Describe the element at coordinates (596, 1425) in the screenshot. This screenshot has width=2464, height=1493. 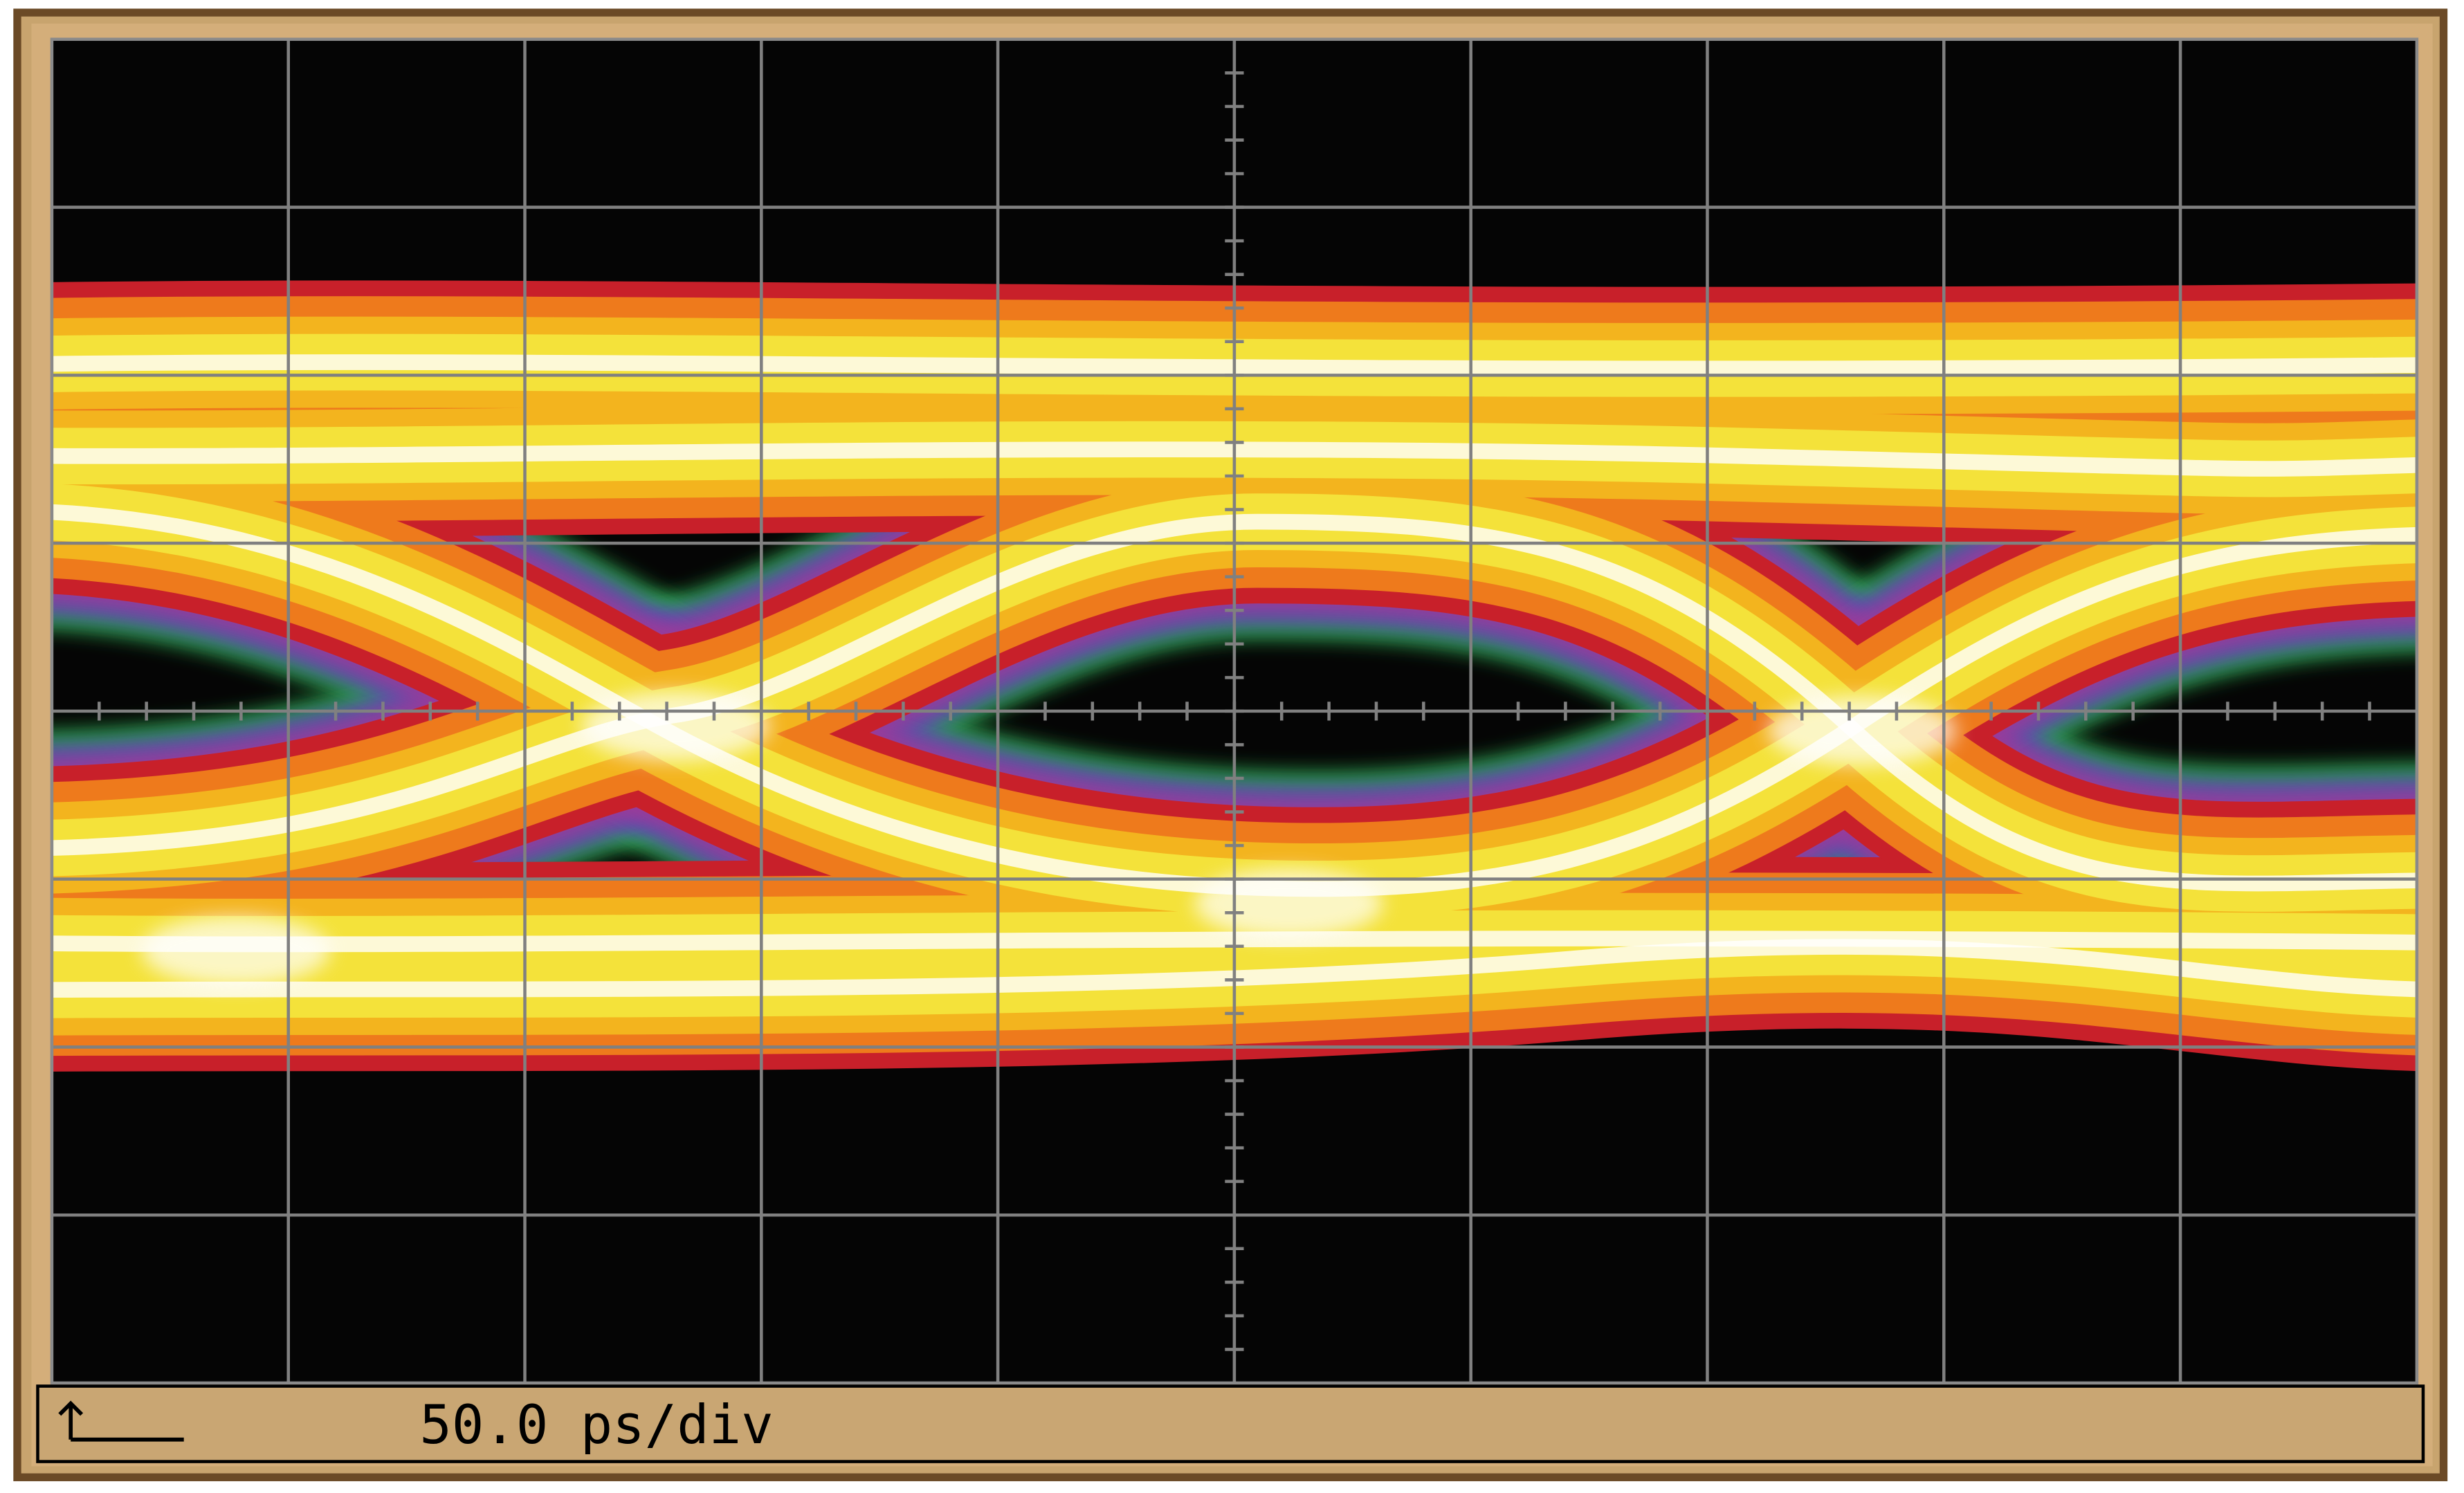
I see `timebase-label: 50.0 ps/div` at that location.